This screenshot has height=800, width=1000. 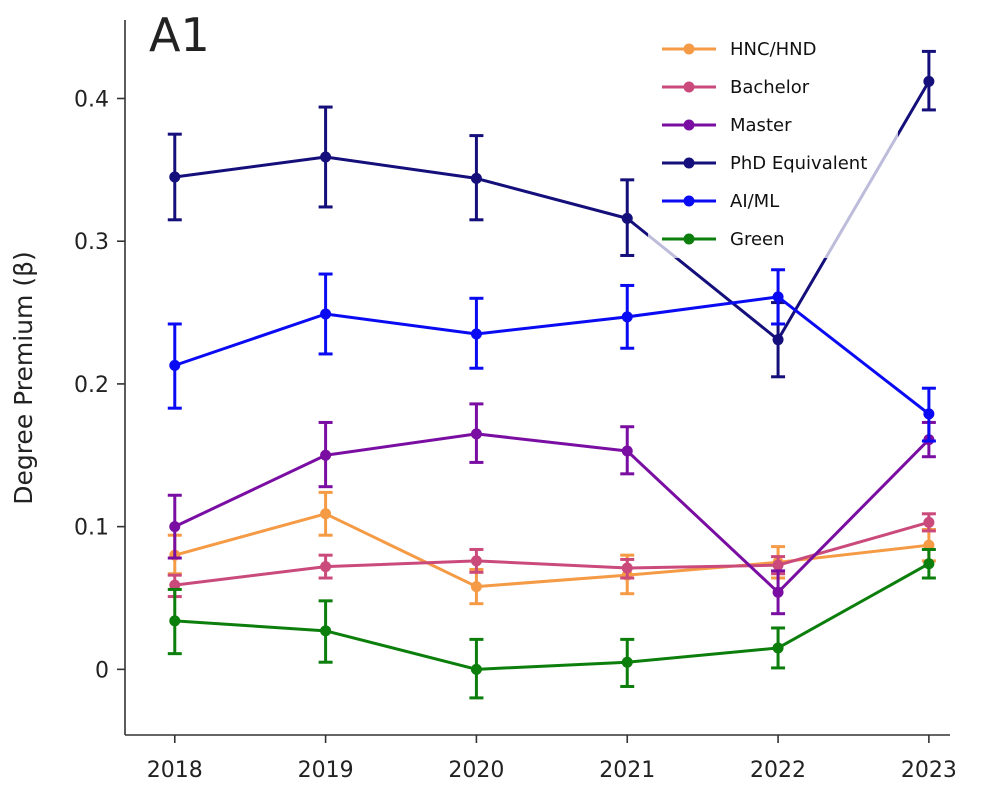 What do you see at coordinates (727, 125) in the screenshot?
I see `legend-item: Master` at bounding box center [727, 125].